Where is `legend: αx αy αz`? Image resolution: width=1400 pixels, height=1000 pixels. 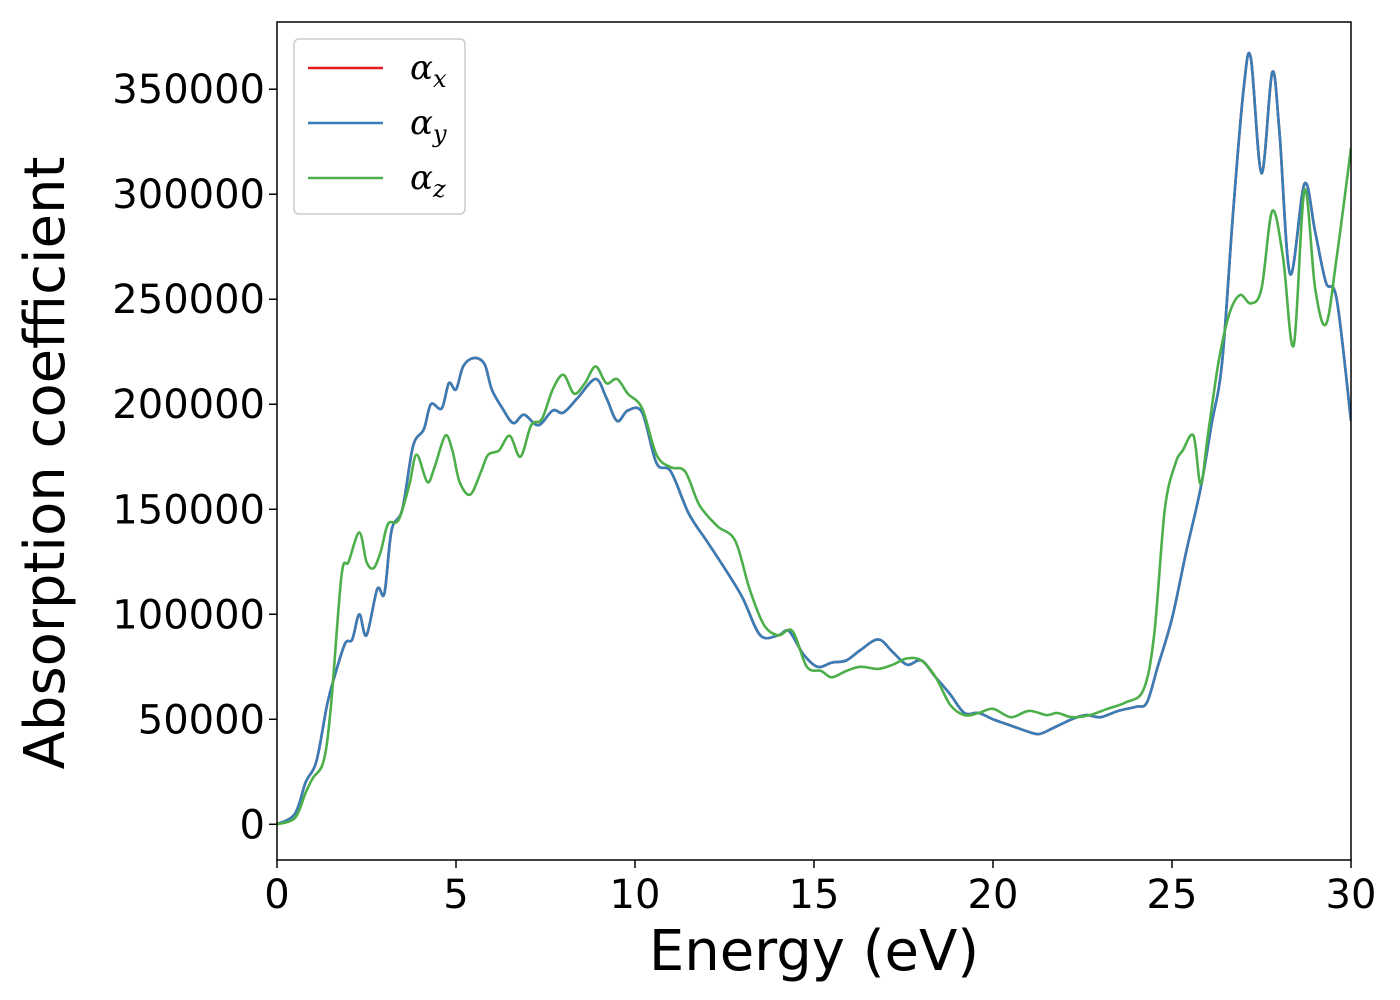
legend: αx αy αz is located at coordinates (379, 126).